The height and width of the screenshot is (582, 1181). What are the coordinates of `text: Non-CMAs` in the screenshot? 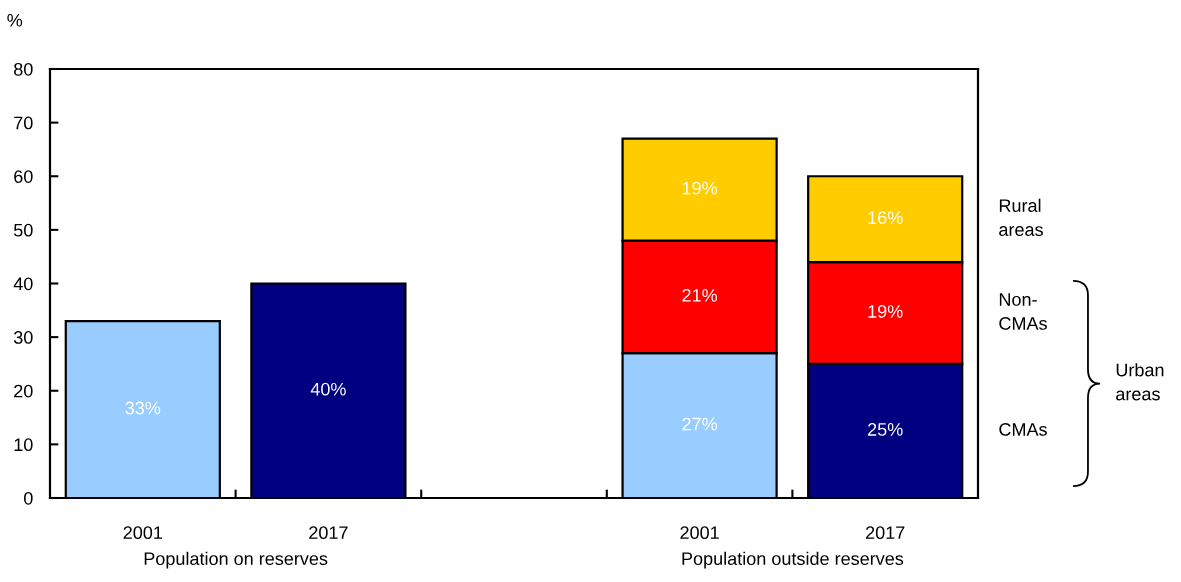 It's located at (1023, 311).